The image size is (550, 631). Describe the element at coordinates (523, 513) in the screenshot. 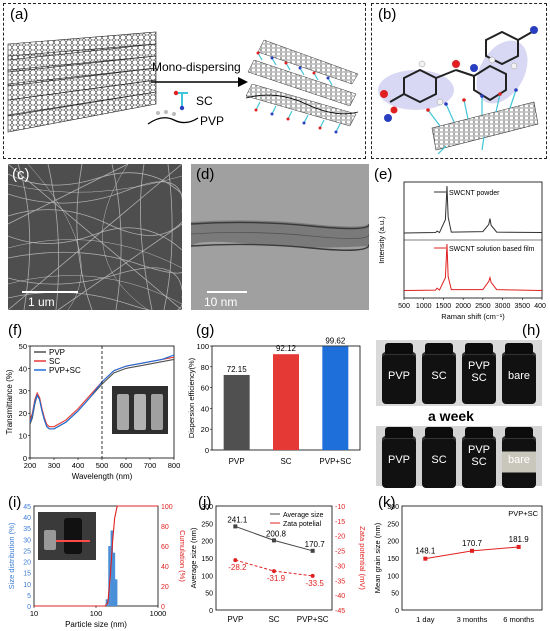

I see `annotation-label: PVP+SC` at that location.